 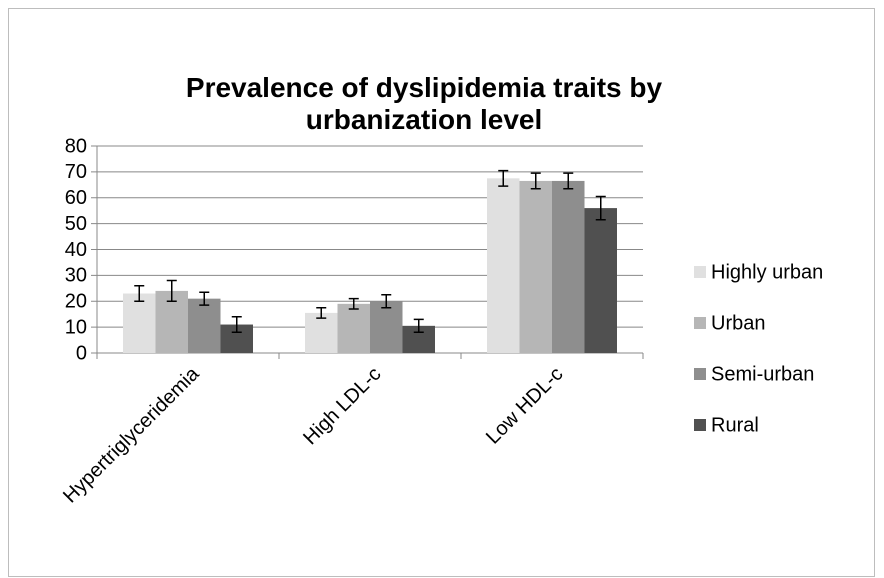 What do you see at coordinates (76, 327) in the screenshot?
I see `y-tick-label: 10` at bounding box center [76, 327].